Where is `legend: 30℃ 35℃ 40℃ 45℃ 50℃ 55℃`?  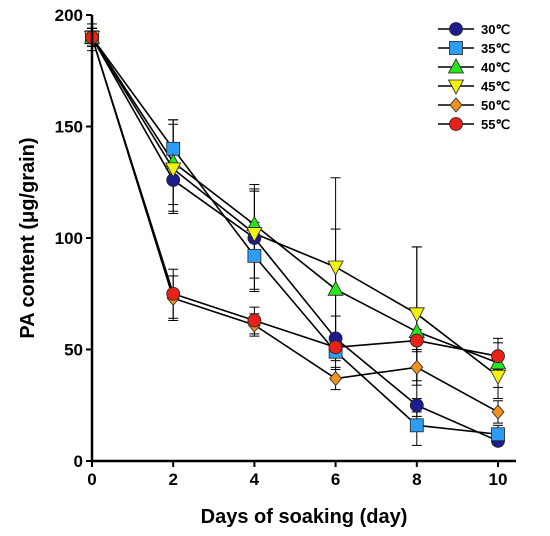 legend: 30℃ 35℃ 40℃ 45℃ 50℃ 55℃ is located at coordinates (474, 77).